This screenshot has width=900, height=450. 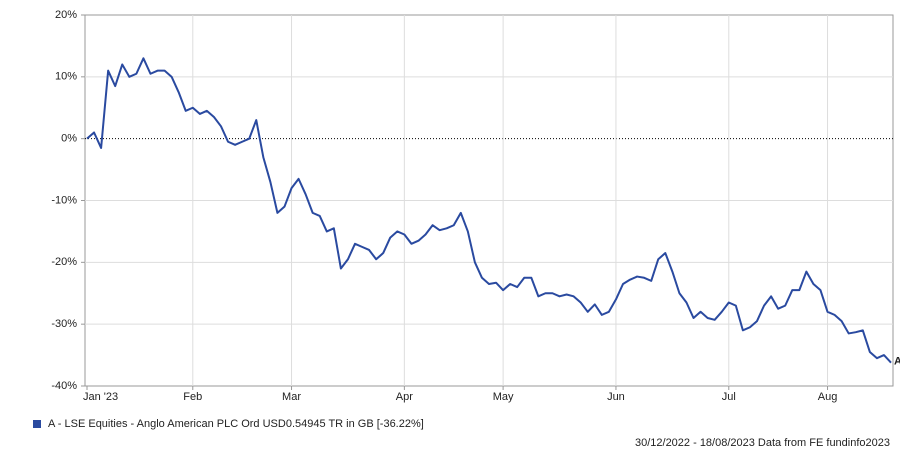 What do you see at coordinates (616, 397) in the screenshot?
I see `x-tick-label: Jun` at bounding box center [616, 397].